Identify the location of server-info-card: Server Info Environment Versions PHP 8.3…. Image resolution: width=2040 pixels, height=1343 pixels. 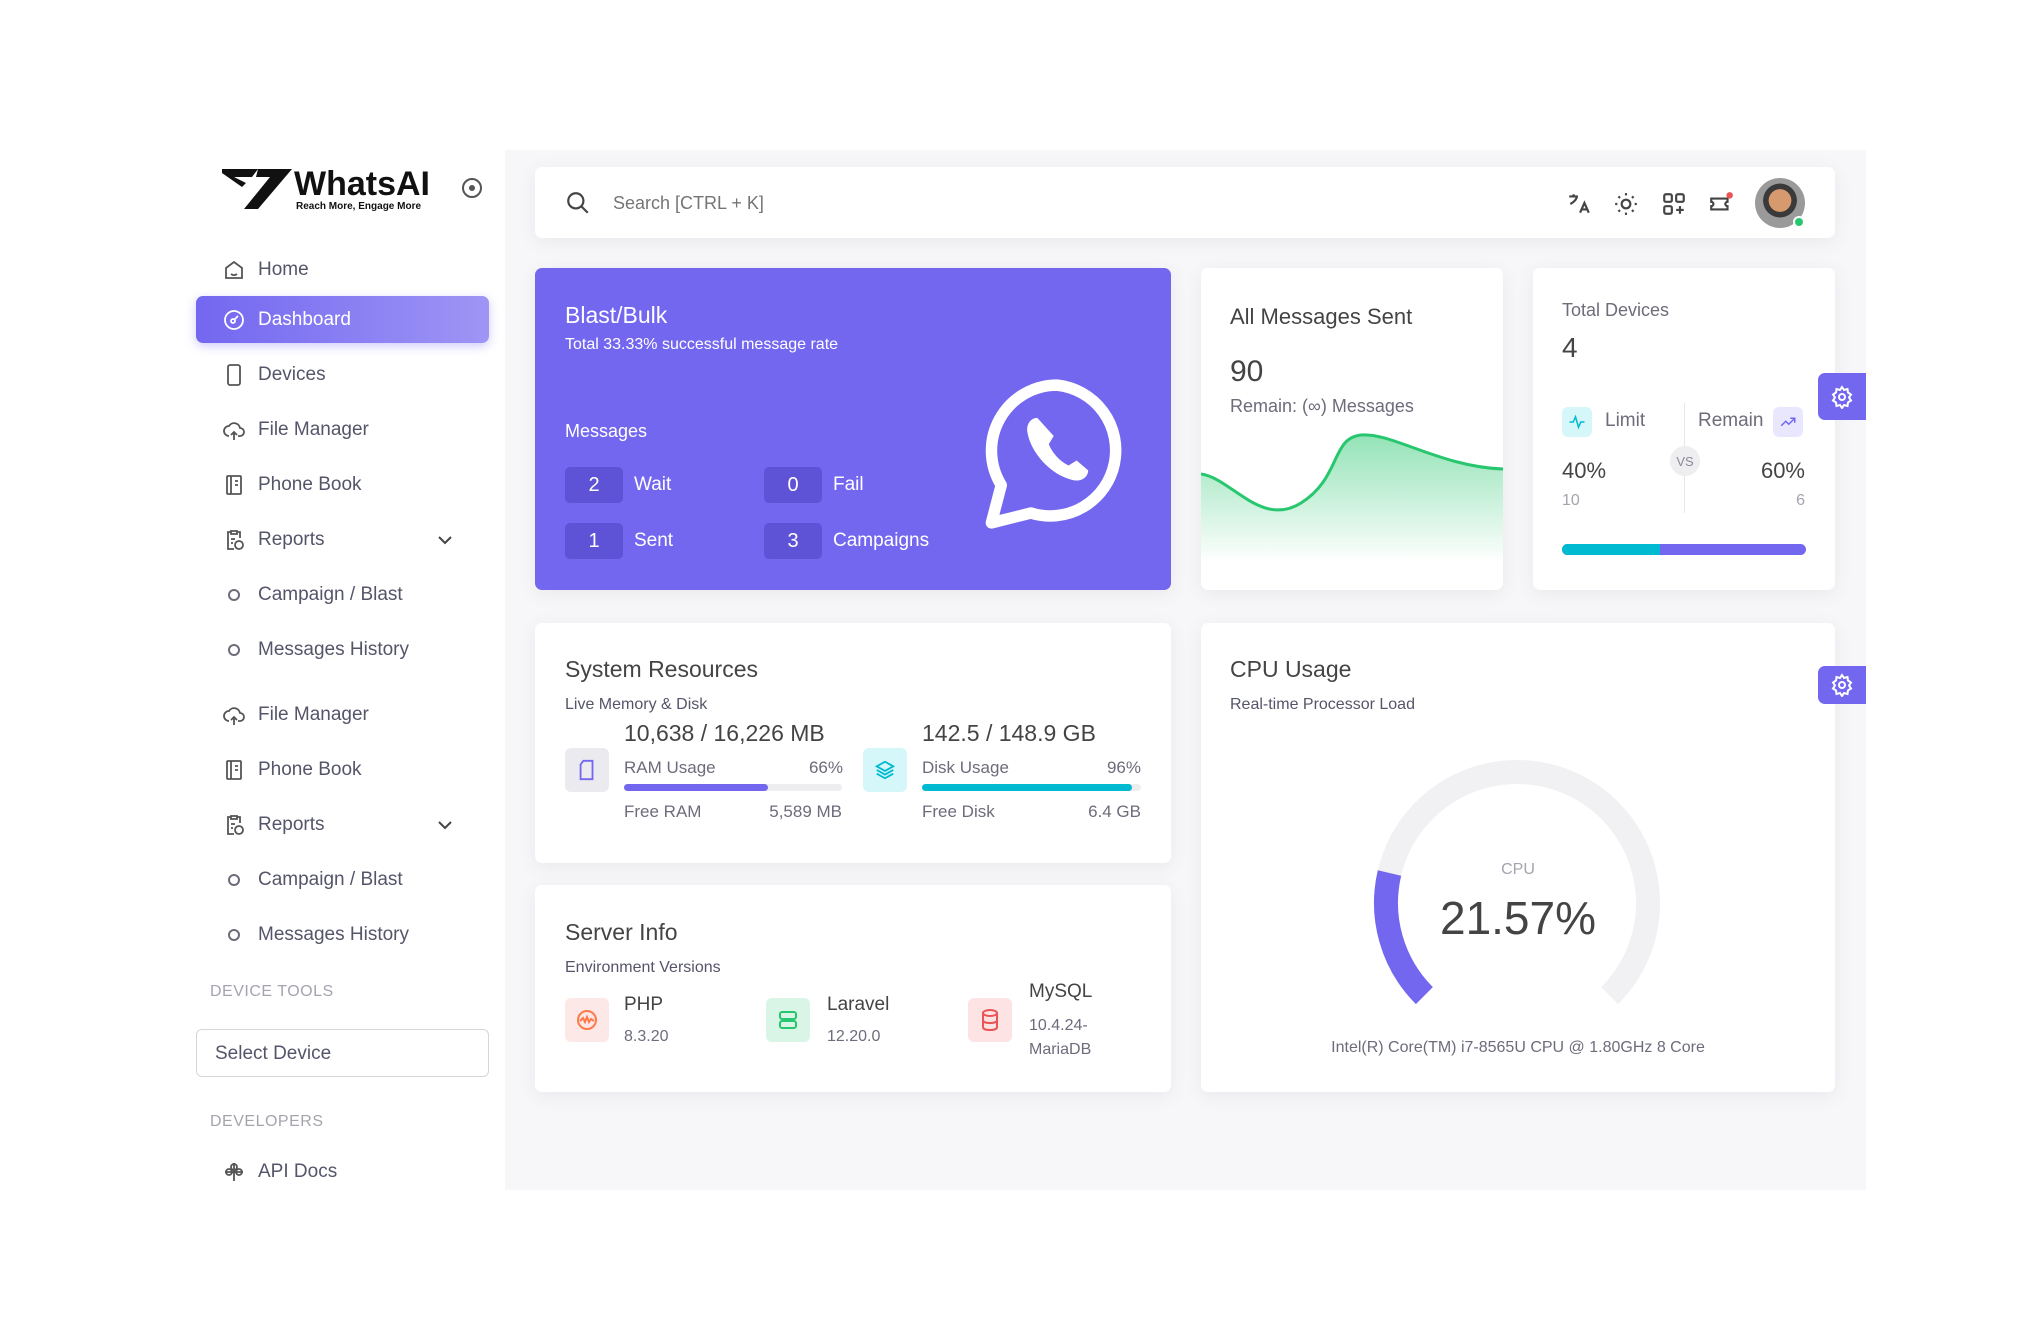
(853, 988).